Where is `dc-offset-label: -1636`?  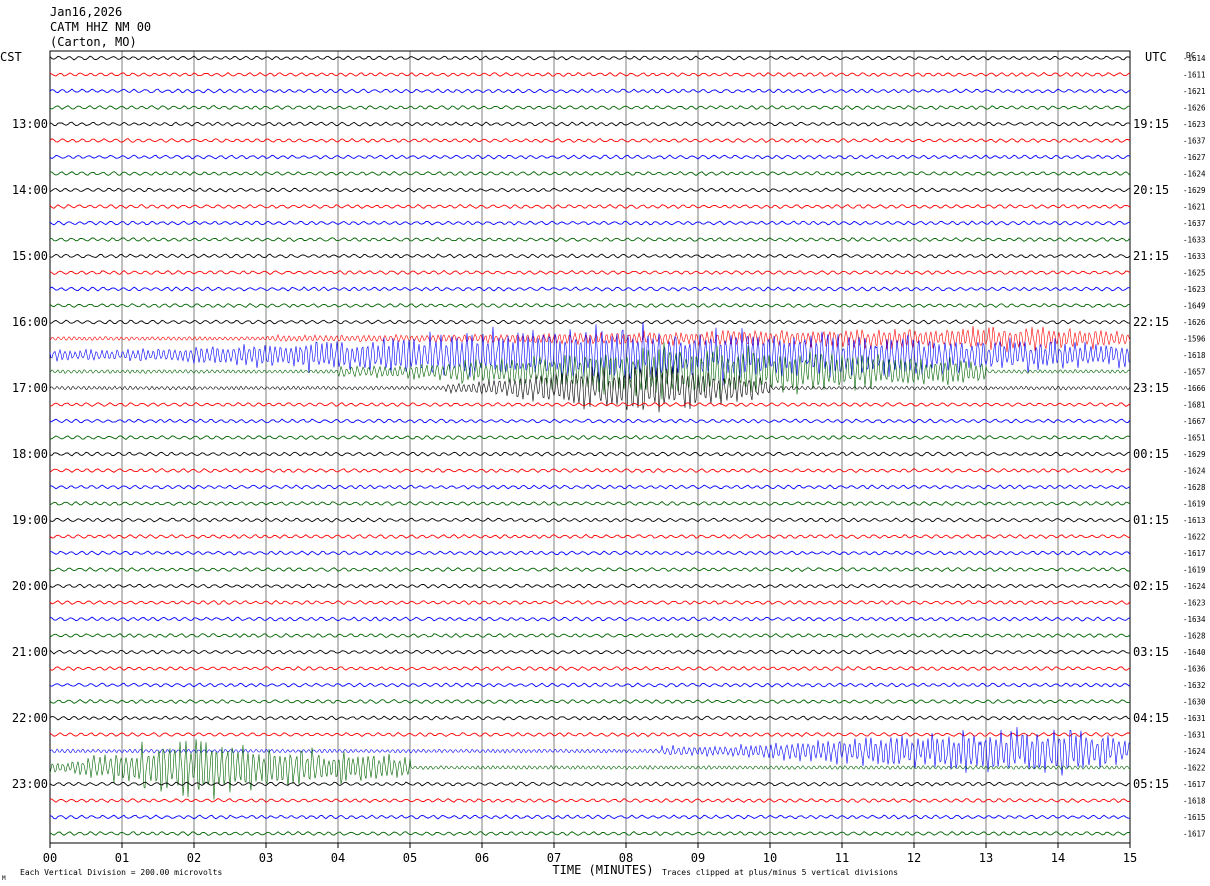
dc-offset-label: -1636 is located at coordinates (1194, 669).